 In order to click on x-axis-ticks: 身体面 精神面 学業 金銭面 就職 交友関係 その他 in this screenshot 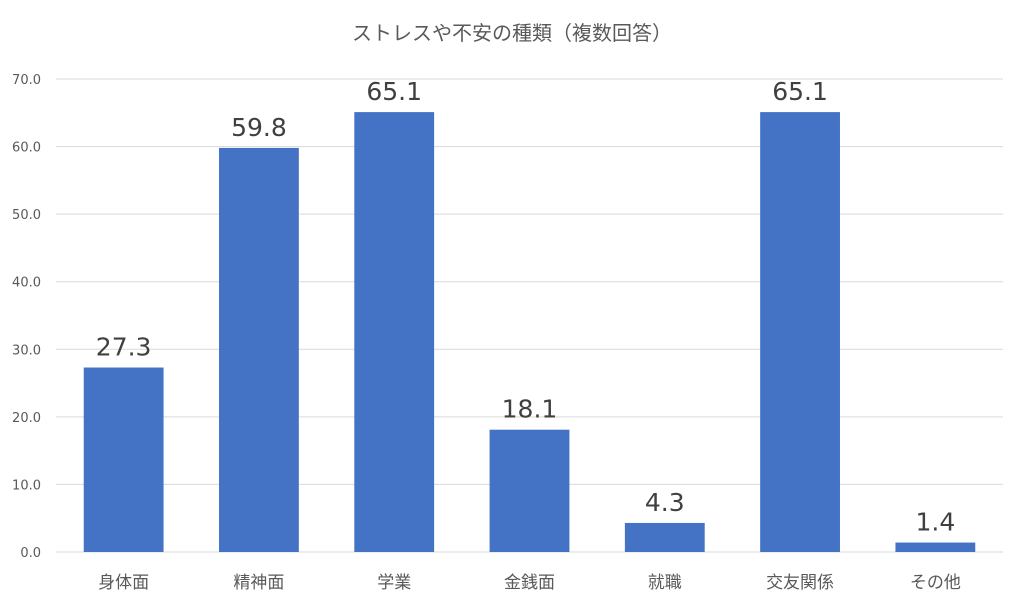, I will do `click(529, 583)`.